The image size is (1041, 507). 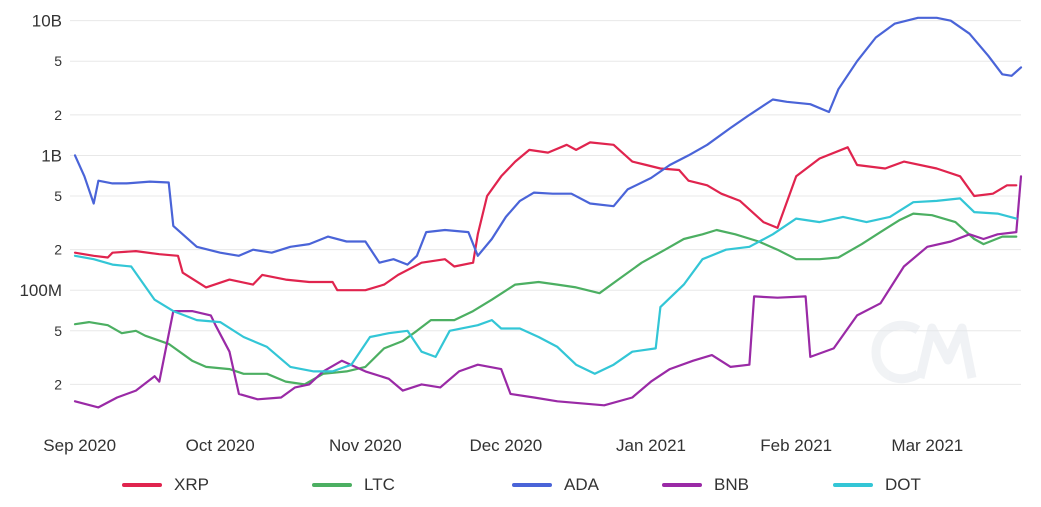 I want to click on x-tick-label: Jan 2021, so click(x=651, y=445).